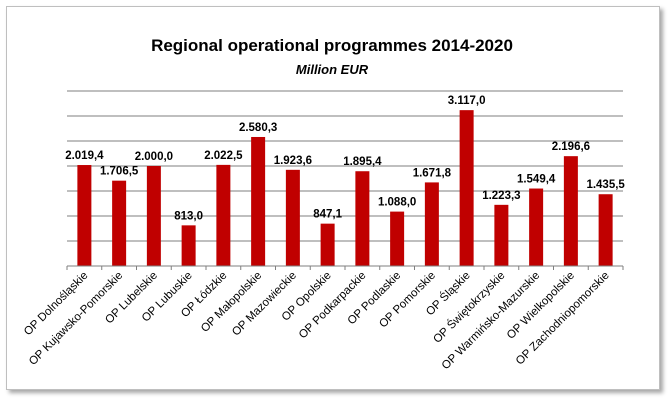  What do you see at coordinates (432, 173) in the screenshot?
I see `data-label: 1.671,8` at bounding box center [432, 173].